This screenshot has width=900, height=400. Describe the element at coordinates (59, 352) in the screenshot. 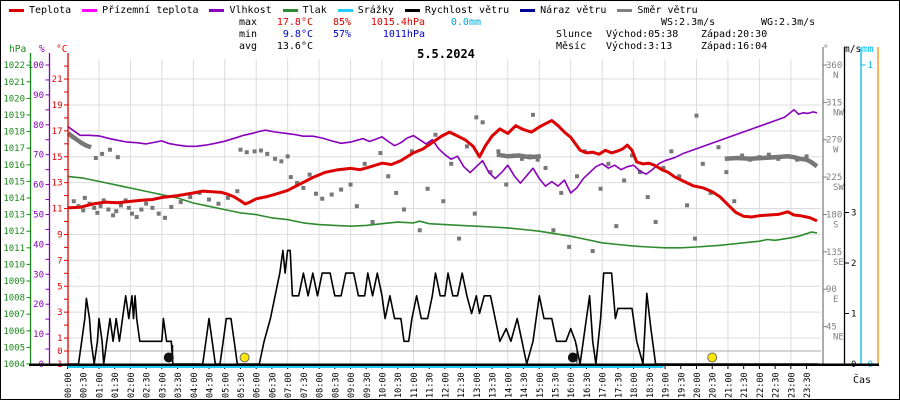

I see `svg-text: 0` at that location.